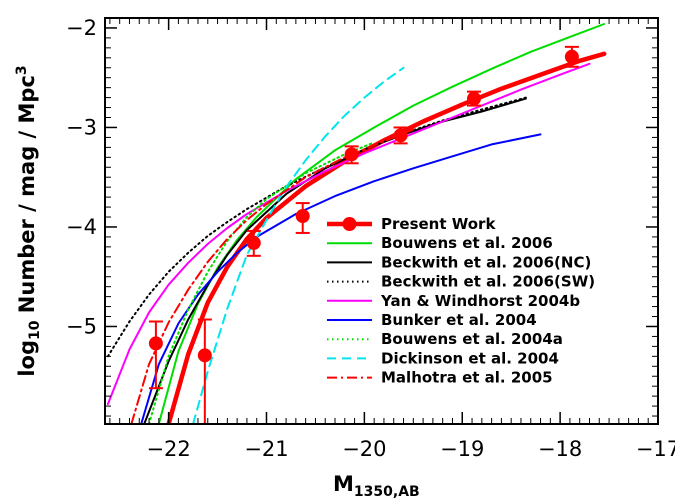  Describe the element at coordinates (480, 301) in the screenshot. I see `legend-label-yan-windhorst-2004b: Yan & Windhorst 2004b` at that location.